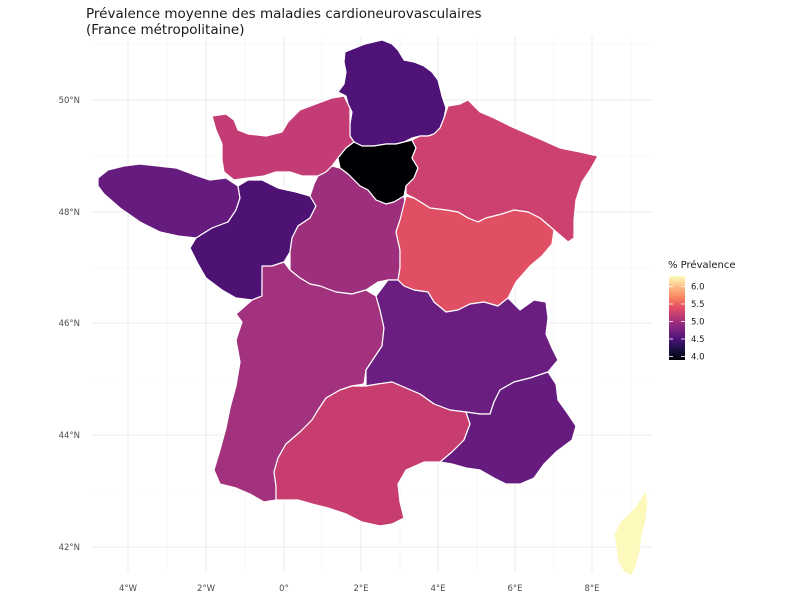 This screenshot has width=800, height=600. Describe the element at coordinates (508, 428) in the screenshot. I see `region-provence-alpes-cote-dazur` at that location.